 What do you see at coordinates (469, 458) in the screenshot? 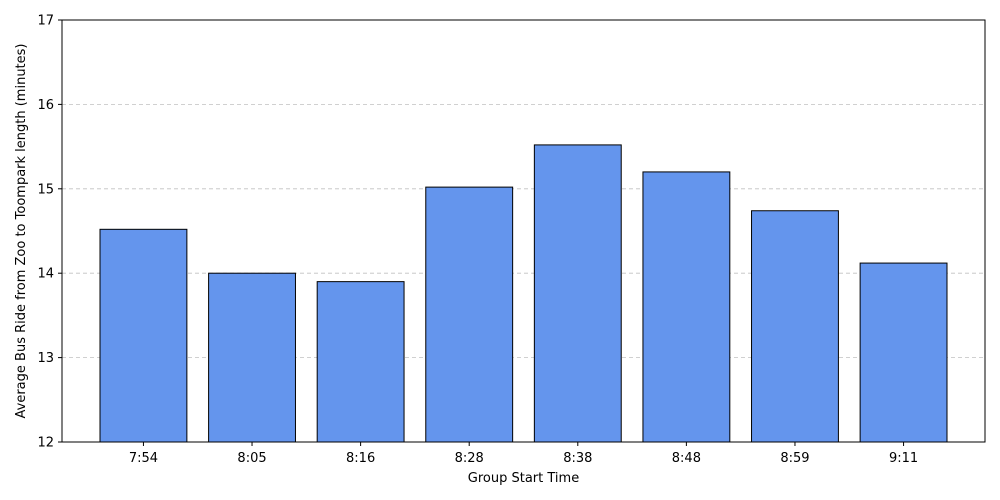
I see `x-tick-label: 8:28` at bounding box center [469, 458].